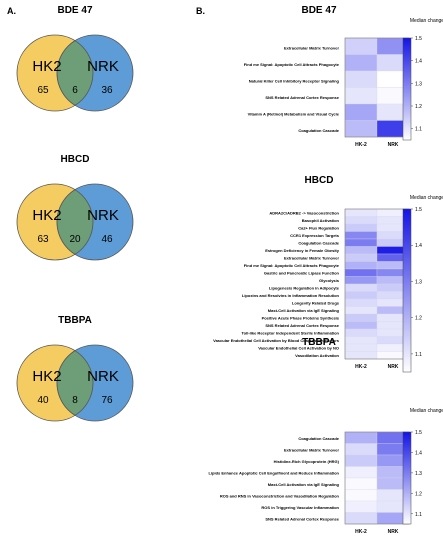 The image size is (443, 550). I want to click on panel-a-label: A., so click(11, 11).